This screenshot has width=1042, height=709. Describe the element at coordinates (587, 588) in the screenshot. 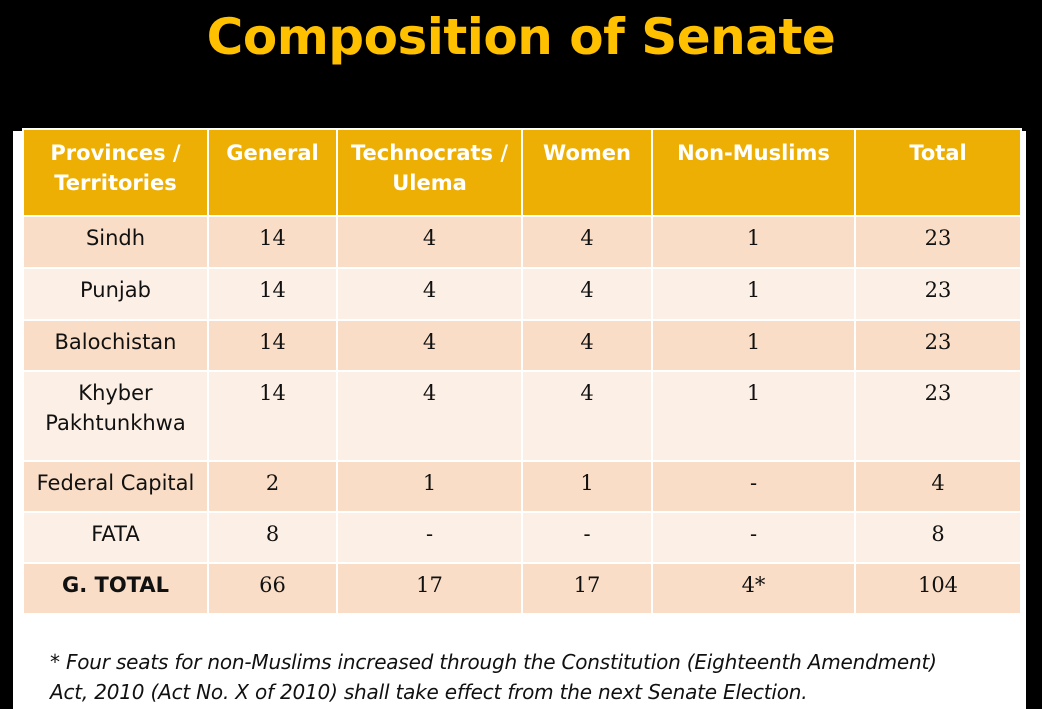

I see `cell-women: 17` at that location.